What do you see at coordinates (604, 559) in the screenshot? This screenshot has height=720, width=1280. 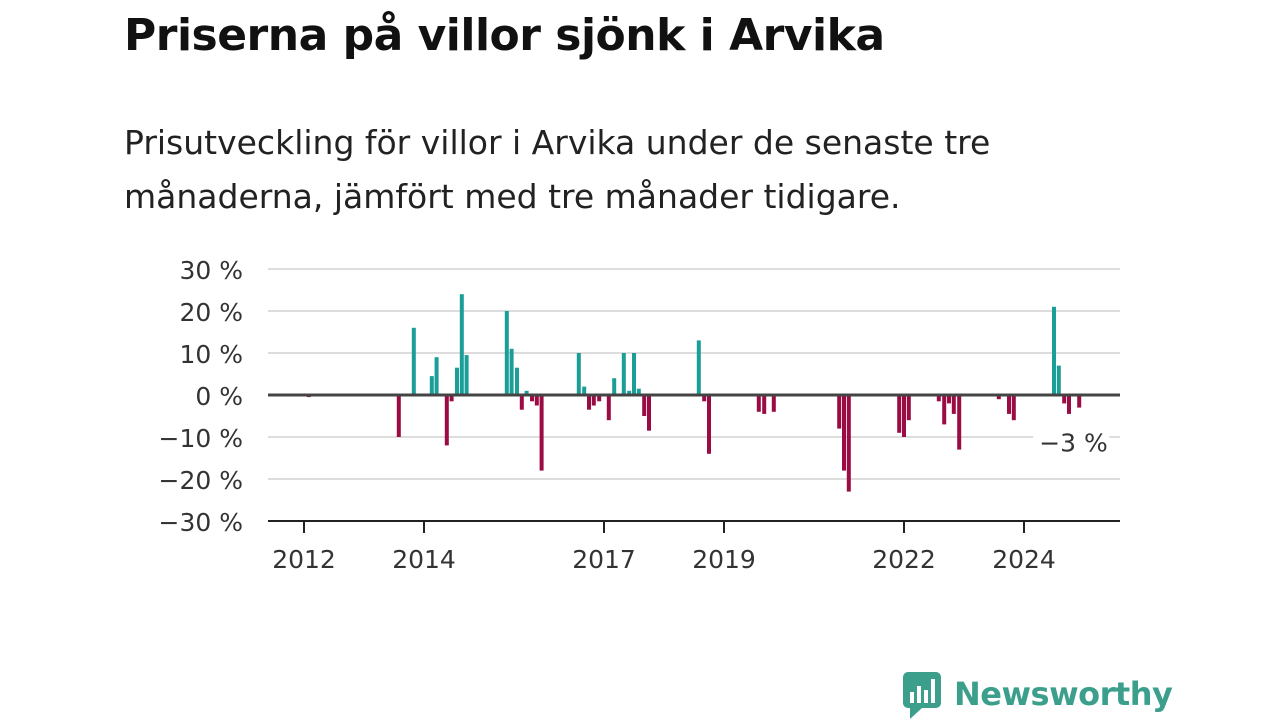 I see `x-tick-label: 2017` at bounding box center [604, 559].